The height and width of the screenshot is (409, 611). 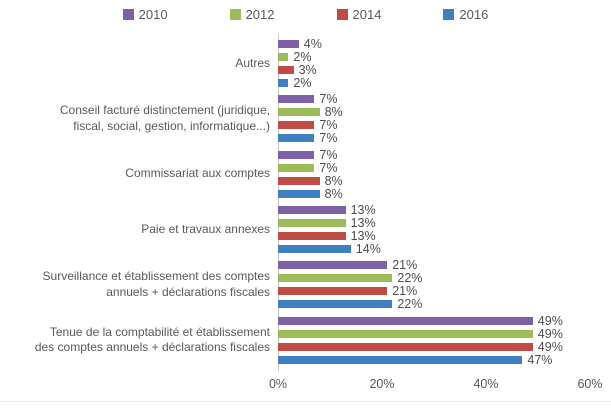 What do you see at coordinates (444, 167) in the screenshot?
I see `bar-line-2012: 7%` at bounding box center [444, 167].